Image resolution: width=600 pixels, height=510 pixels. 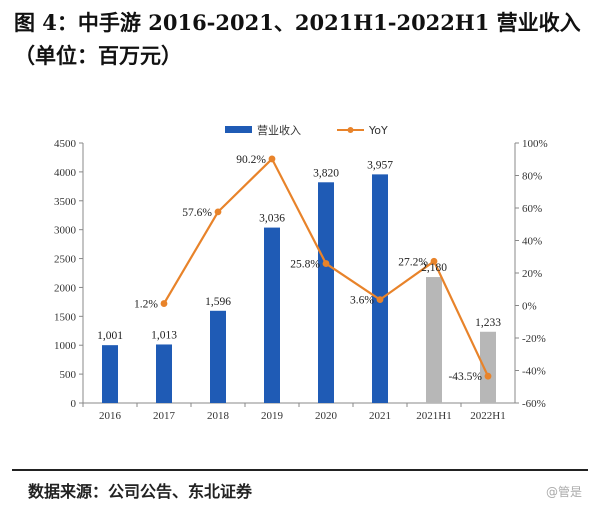 What do you see at coordinates (529, 307) in the screenshot?
I see `right-tick-label: 0%` at bounding box center [529, 307].